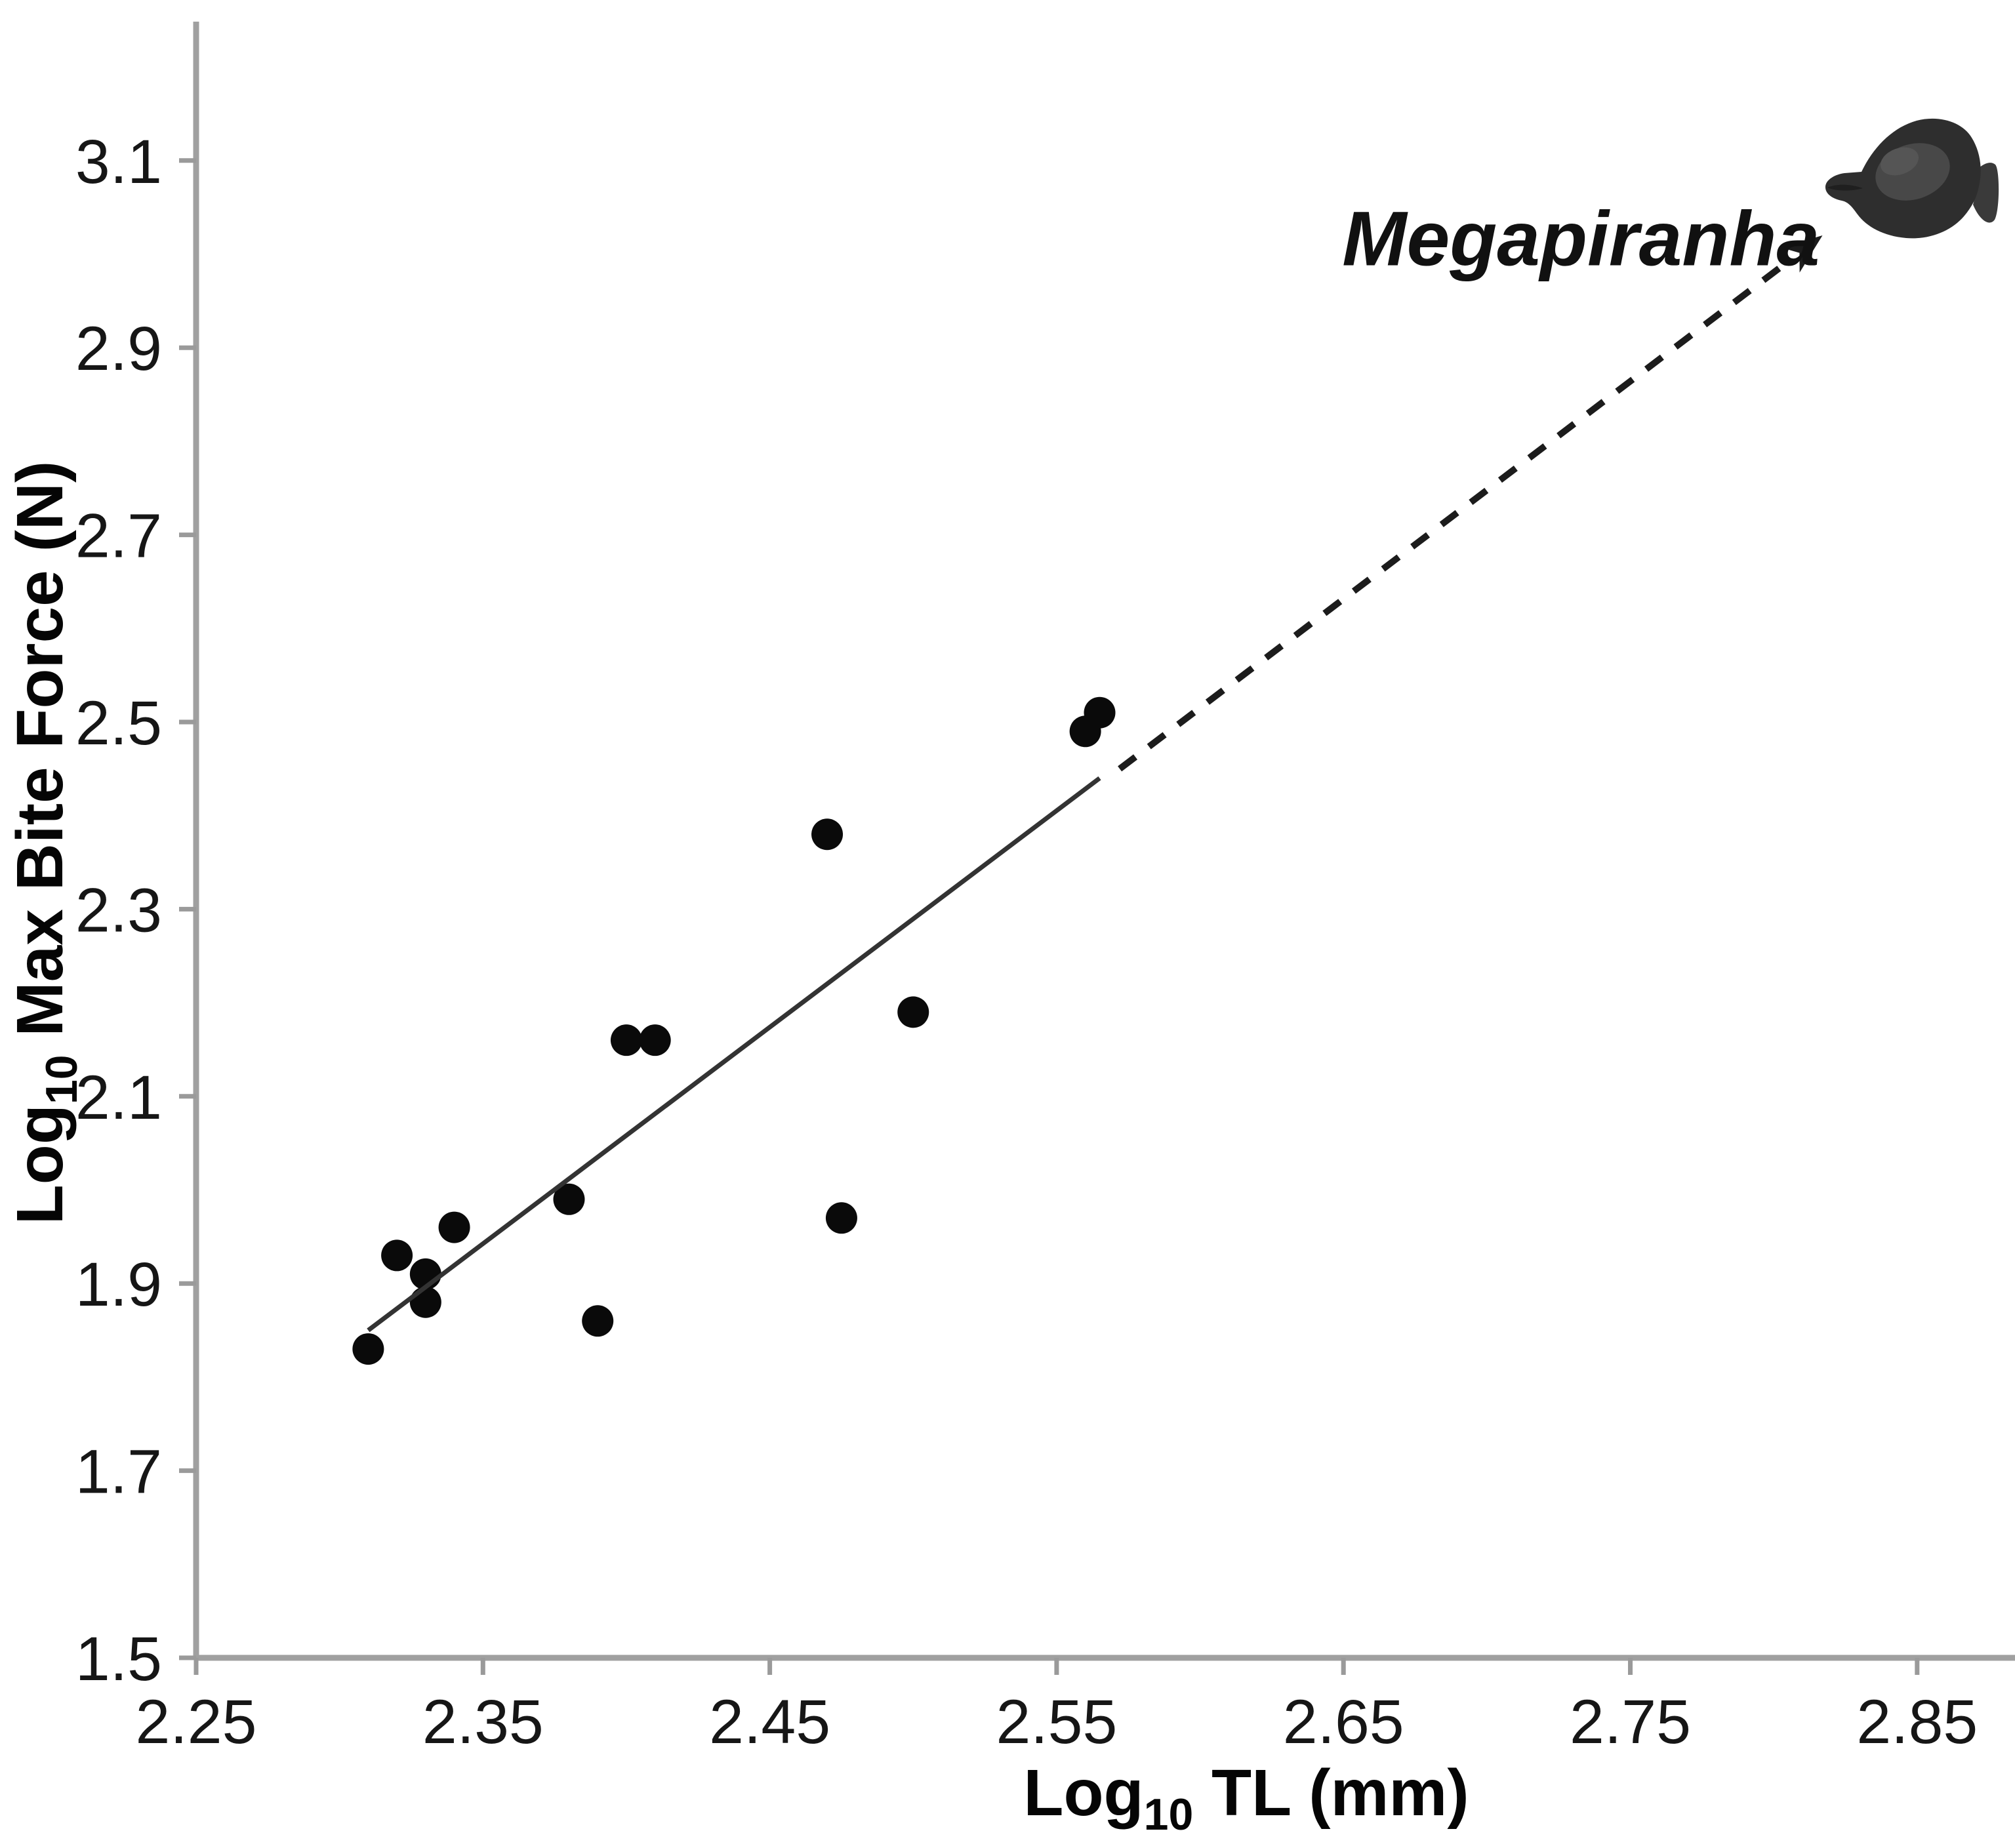 This screenshot has height=1848, width=2015. I want to click on y-axis-title: Log10 Max Bite Force (N), so click(45, 843).